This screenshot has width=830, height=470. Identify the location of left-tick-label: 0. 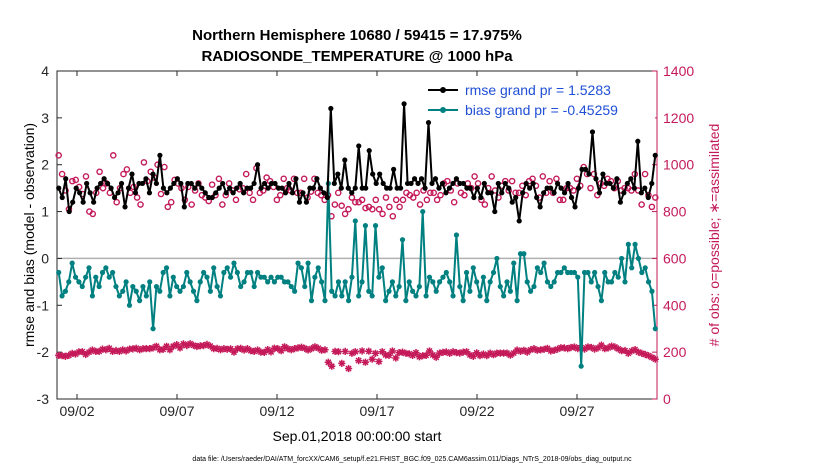
(45, 258).